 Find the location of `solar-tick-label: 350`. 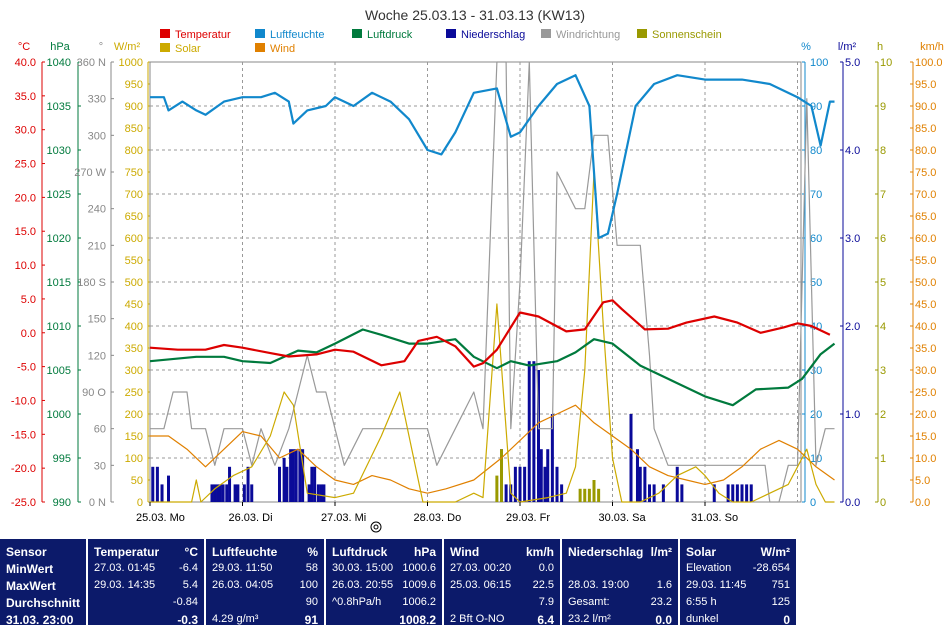

solar-tick-label: 350 is located at coordinates (134, 349).